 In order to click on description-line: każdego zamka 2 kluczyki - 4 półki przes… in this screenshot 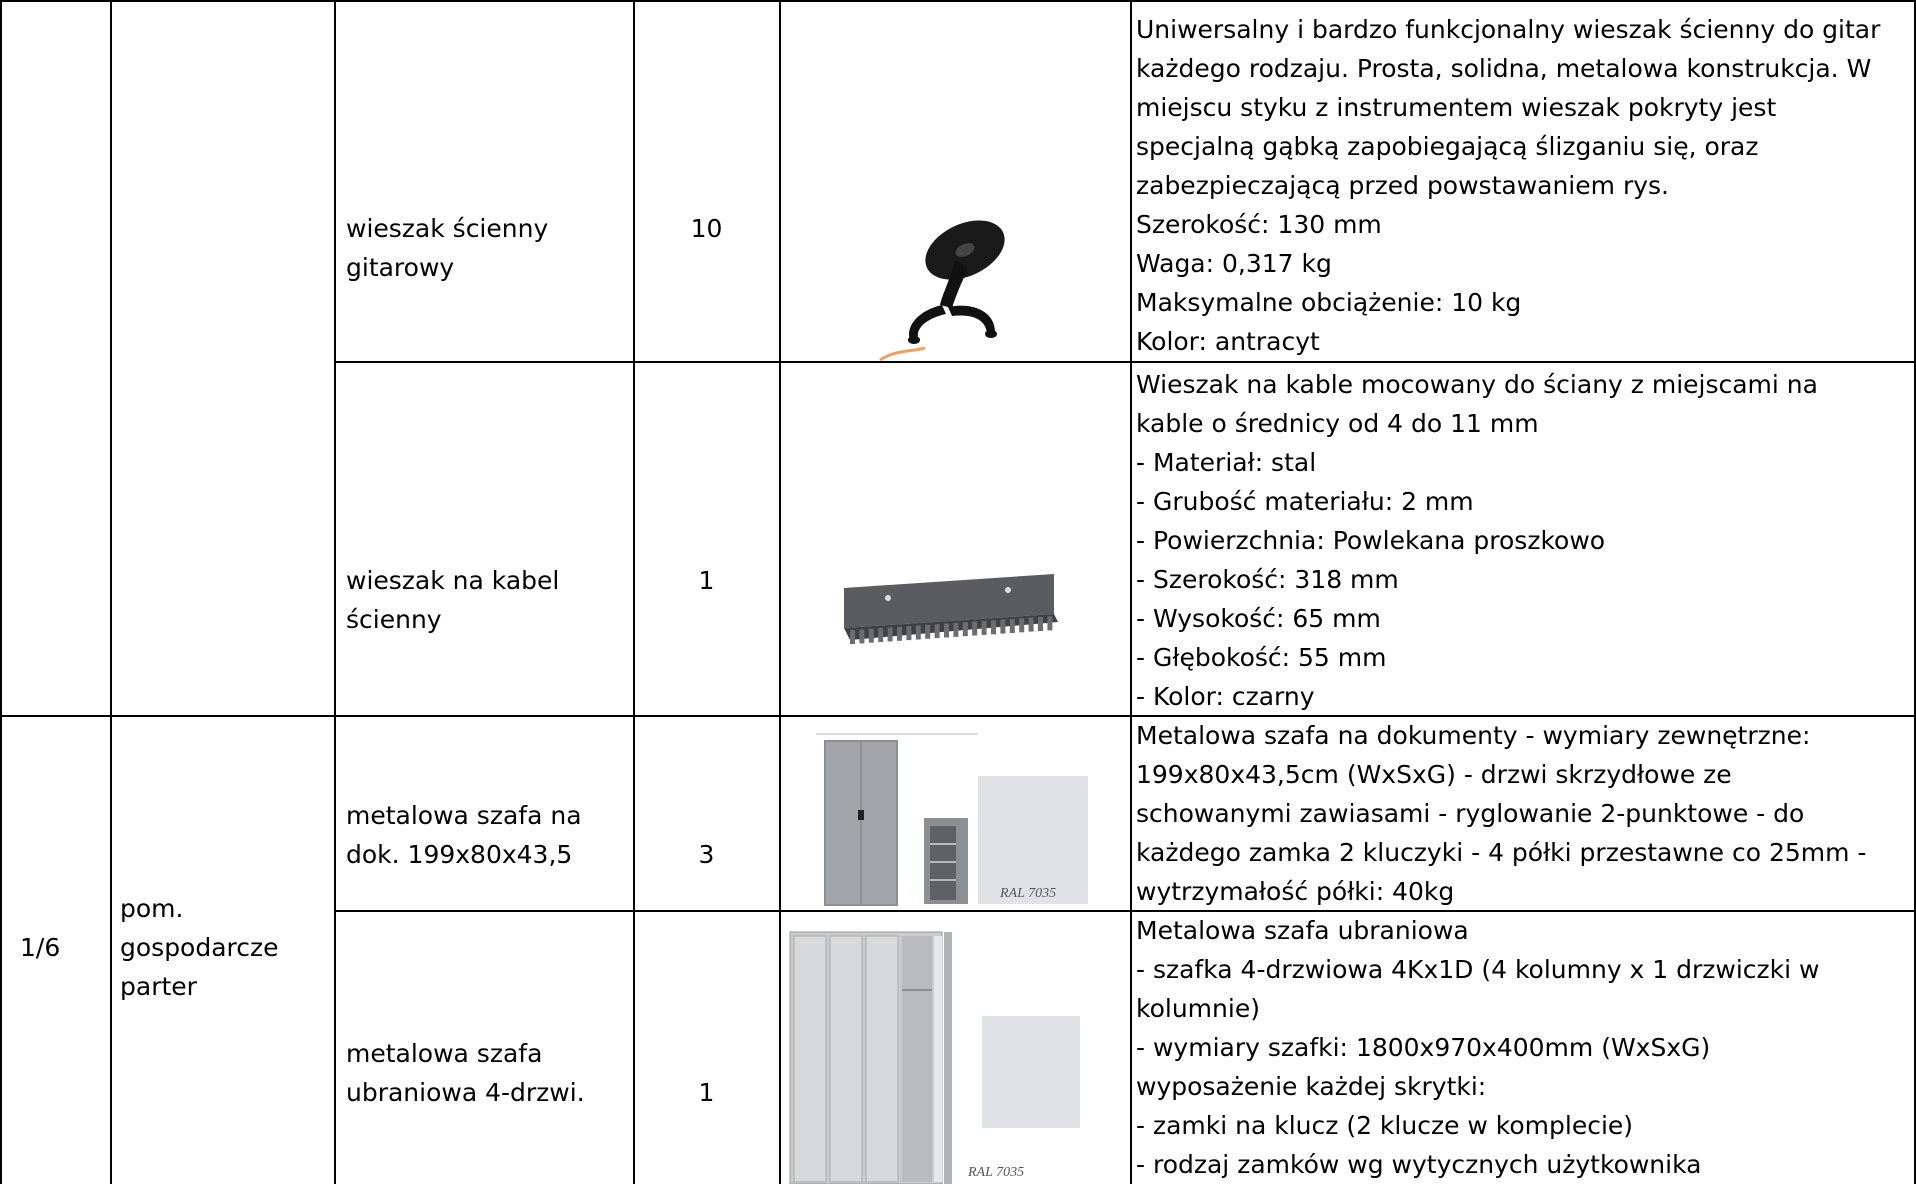, I will do `click(1501, 852)`.